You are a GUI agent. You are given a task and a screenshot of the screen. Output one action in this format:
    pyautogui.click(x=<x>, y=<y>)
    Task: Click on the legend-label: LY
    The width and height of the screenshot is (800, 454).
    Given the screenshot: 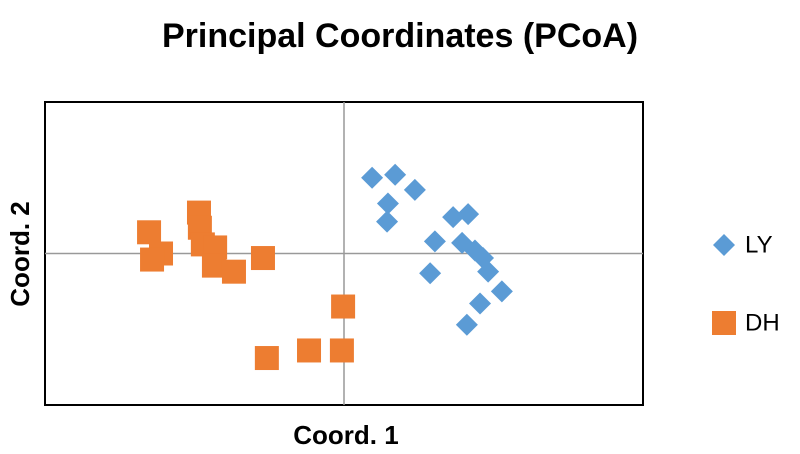 What is the action you would take?
    pyautogui.click(x=759, y=244)
    